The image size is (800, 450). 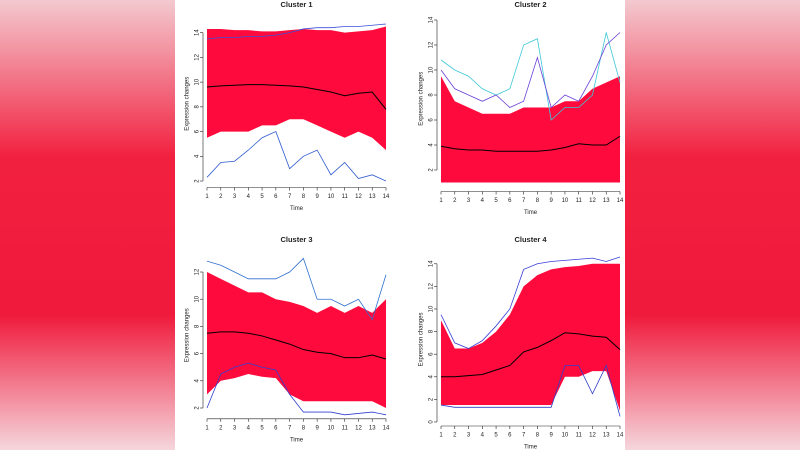 I want to click on chart-title: Cluster 2, so click(x=530, y=4).